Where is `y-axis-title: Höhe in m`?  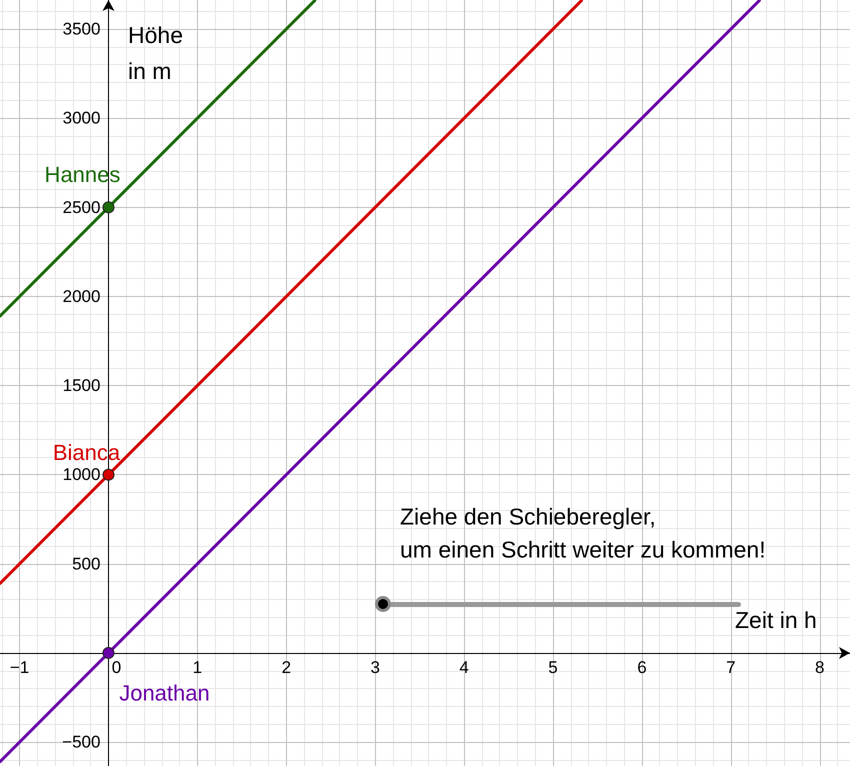 y-axis-title: Höhe in m is located at coordinates (155, 53).